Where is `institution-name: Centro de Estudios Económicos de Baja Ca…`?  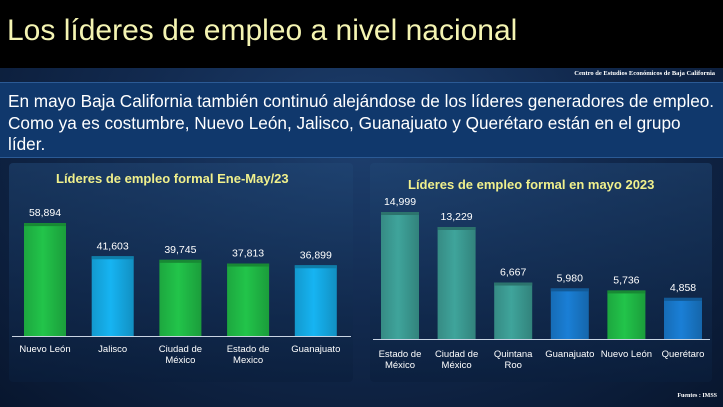
institution-name: Centro de Estudios Económicos de Baja Ca… is located at coordinates (644, 73).